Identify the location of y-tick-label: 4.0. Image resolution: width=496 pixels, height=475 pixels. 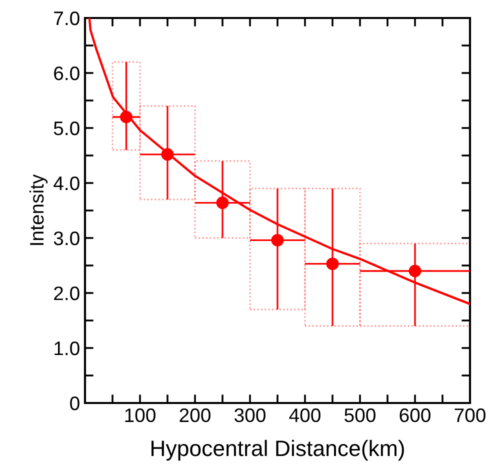
(67, 183).